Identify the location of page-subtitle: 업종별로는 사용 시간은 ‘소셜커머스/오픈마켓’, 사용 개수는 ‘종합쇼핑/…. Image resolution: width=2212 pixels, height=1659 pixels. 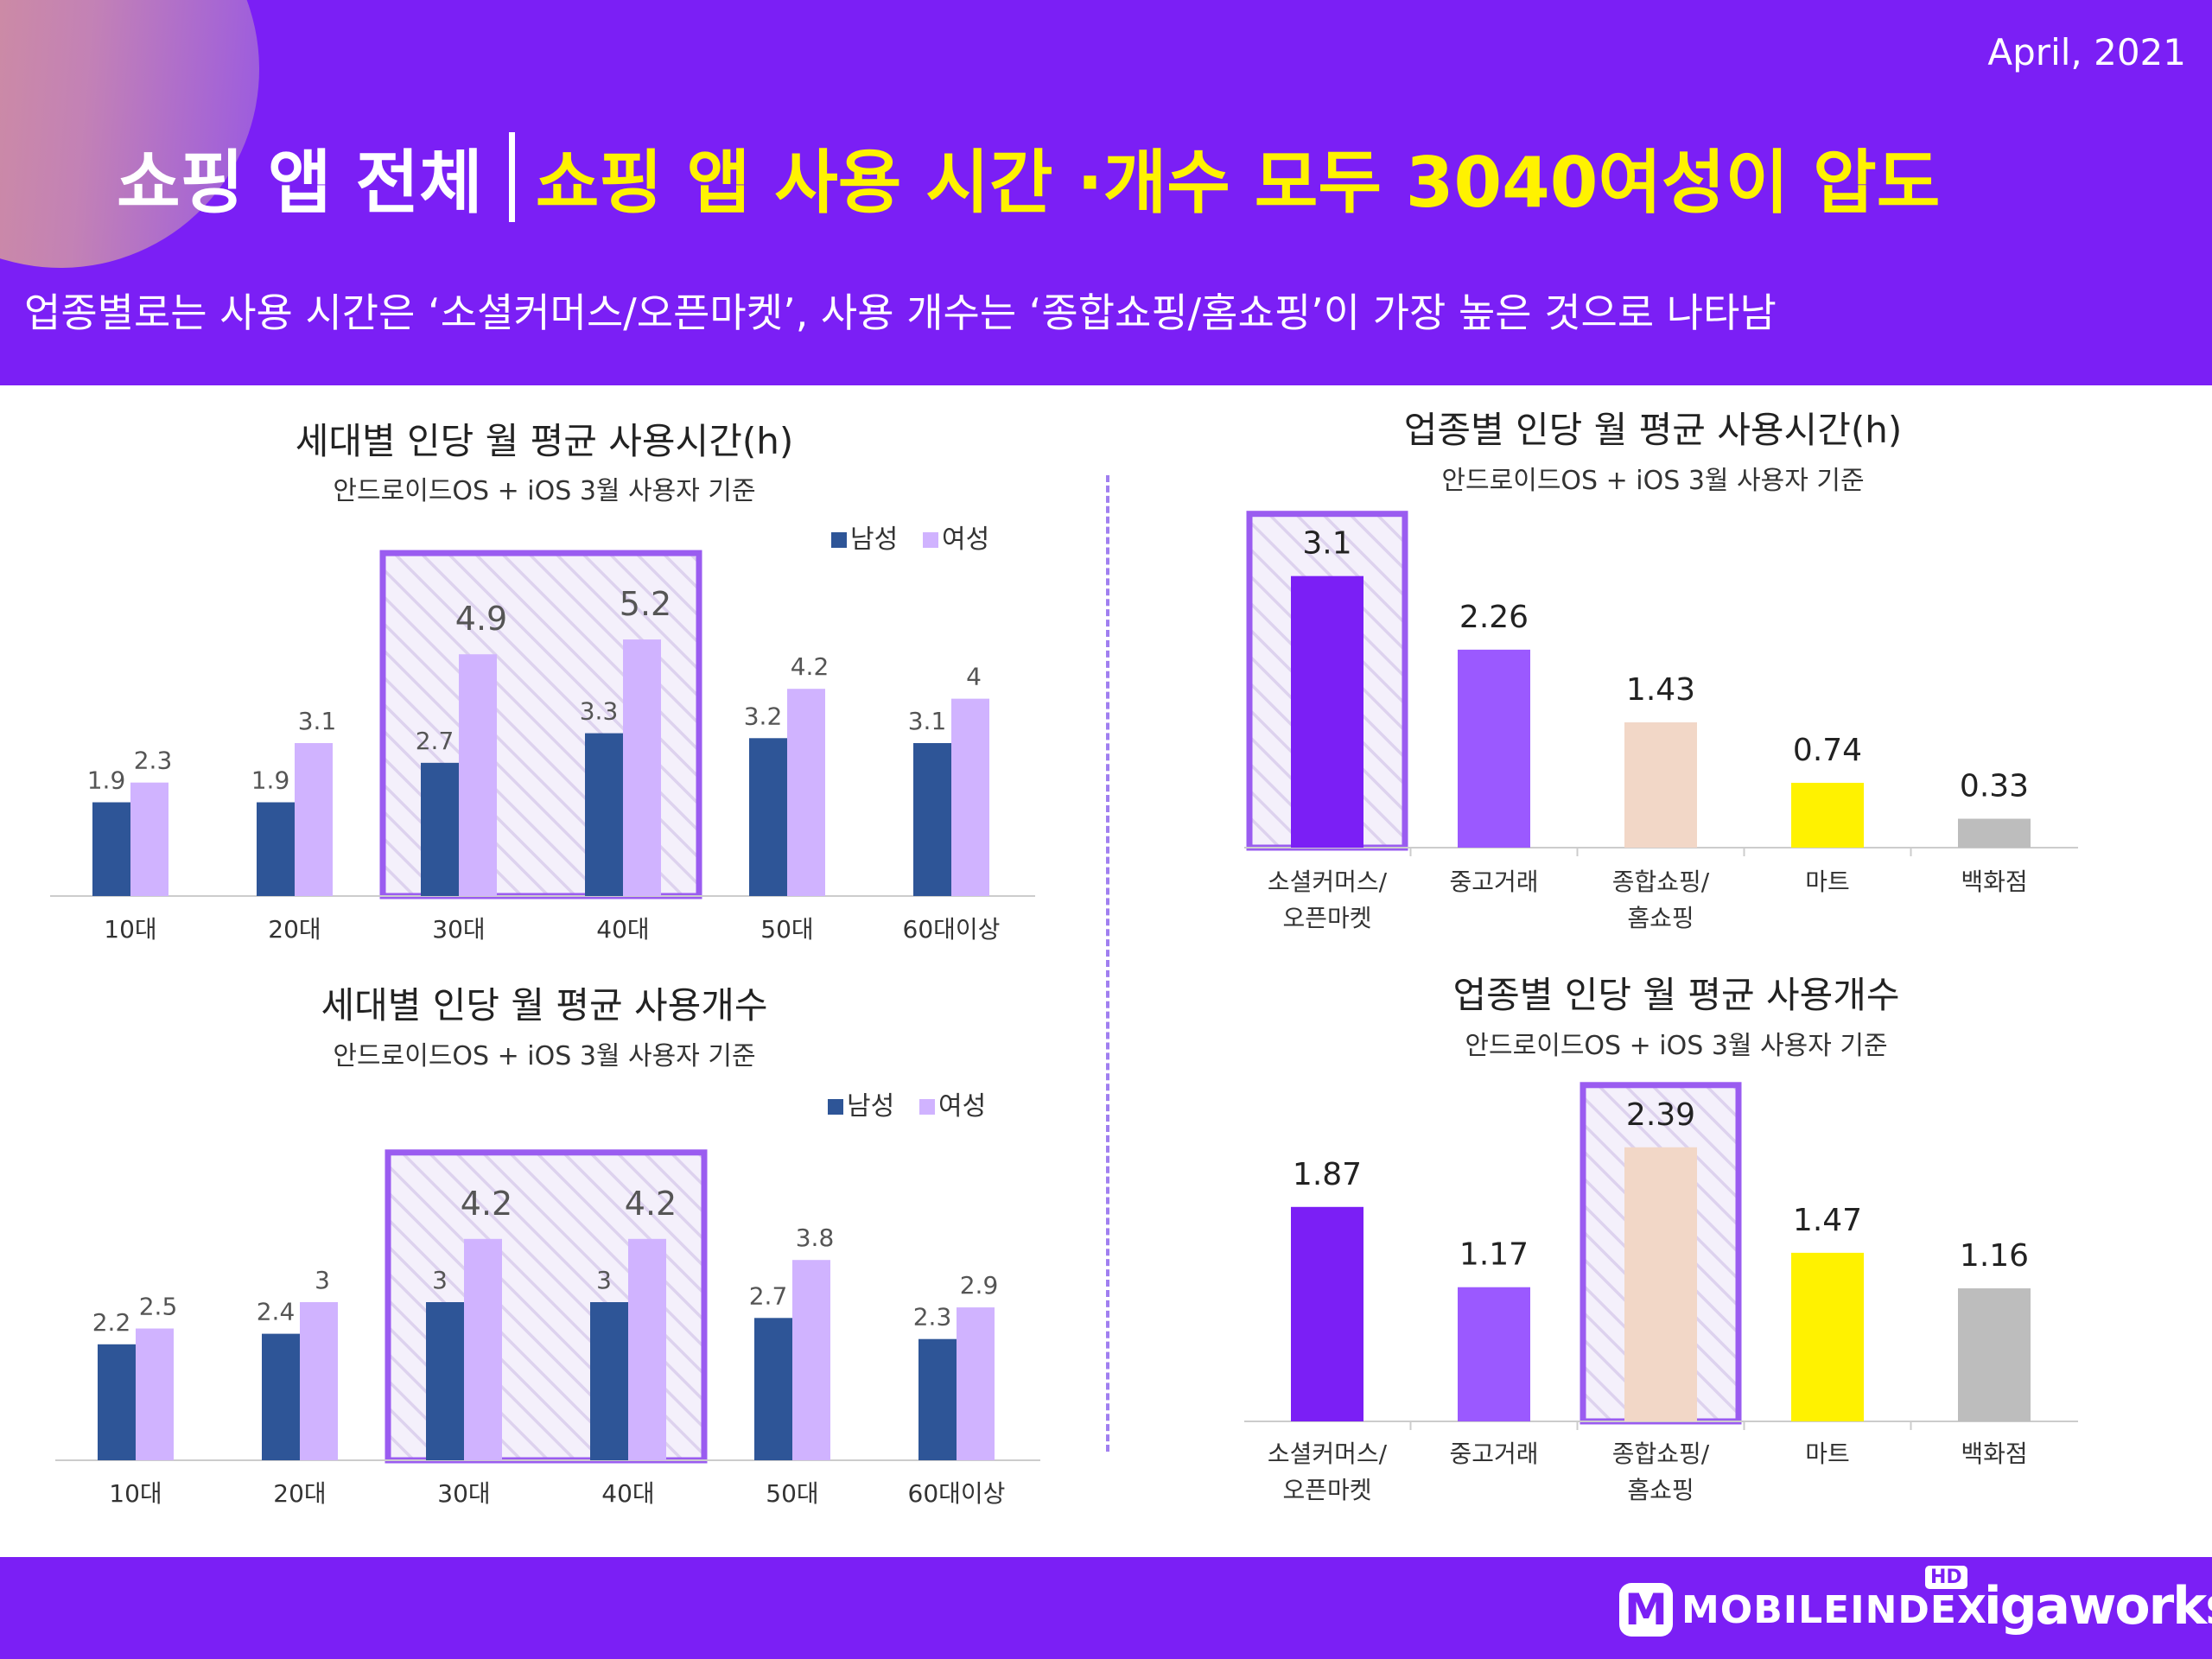
(901, 312).